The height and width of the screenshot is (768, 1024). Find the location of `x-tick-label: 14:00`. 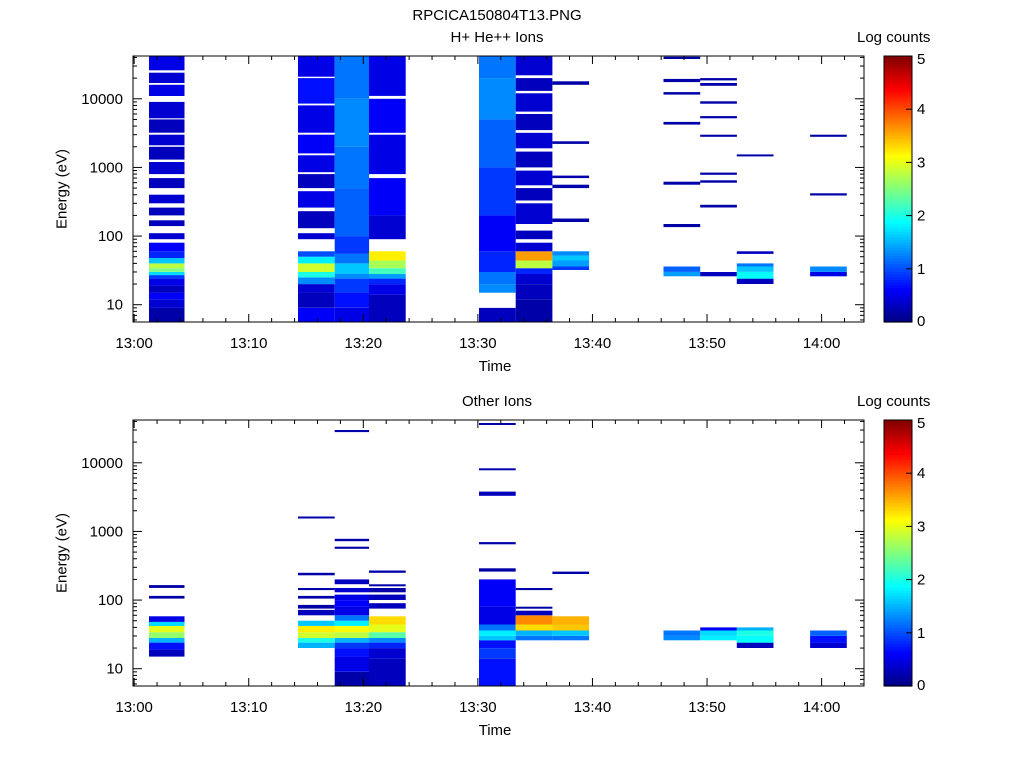

x-tick-label: 14:00 is located at coordinates (822, 707).